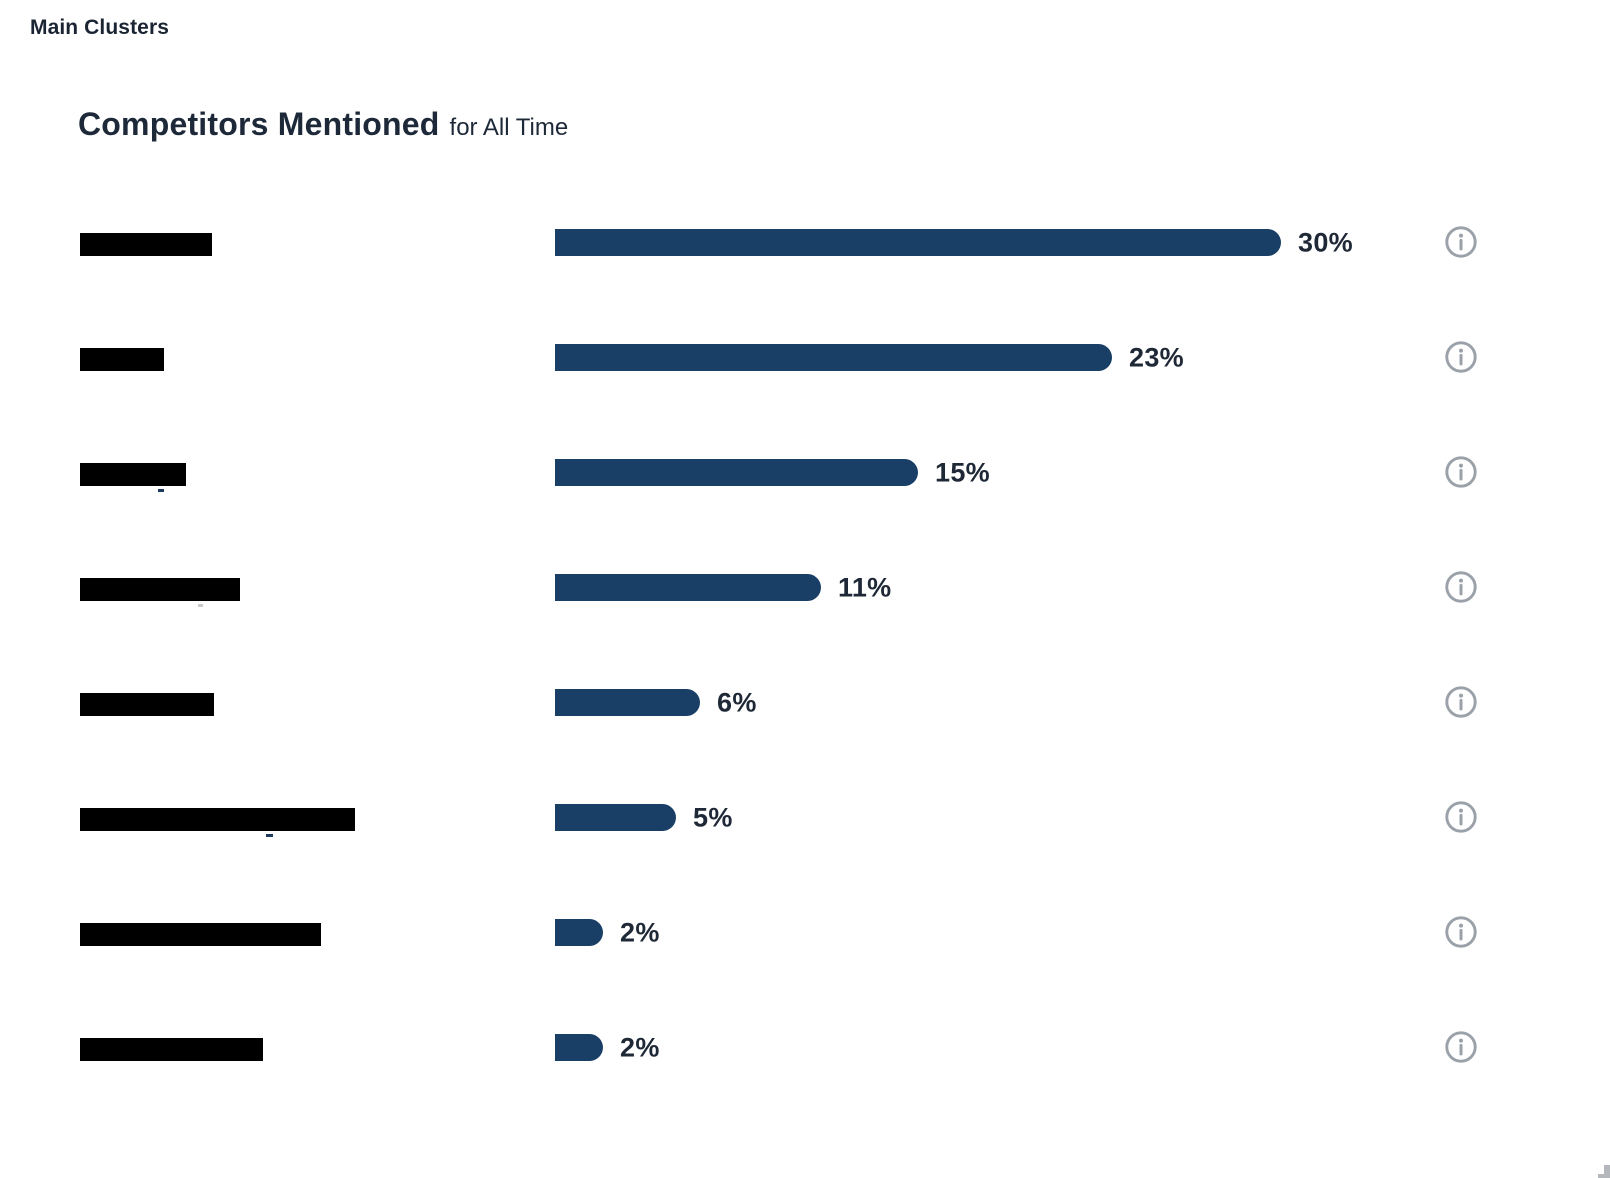 This screenshot has width=1610, height=1178. What do you see at coordinates (805, 702) in the screenshot?
I see `competitor-row: 6%` at bounding box center [805, 702].